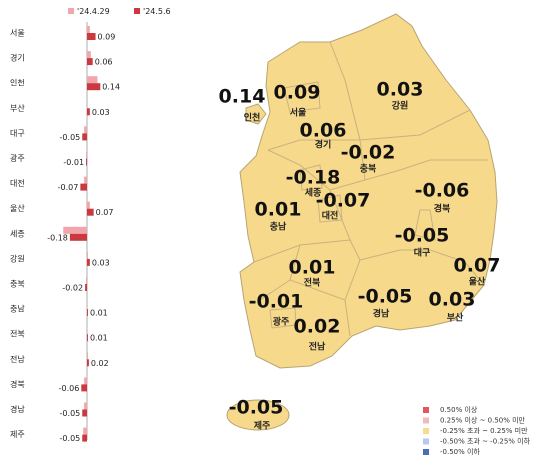  I want to click on region-name: 전남, so click(317, 347).